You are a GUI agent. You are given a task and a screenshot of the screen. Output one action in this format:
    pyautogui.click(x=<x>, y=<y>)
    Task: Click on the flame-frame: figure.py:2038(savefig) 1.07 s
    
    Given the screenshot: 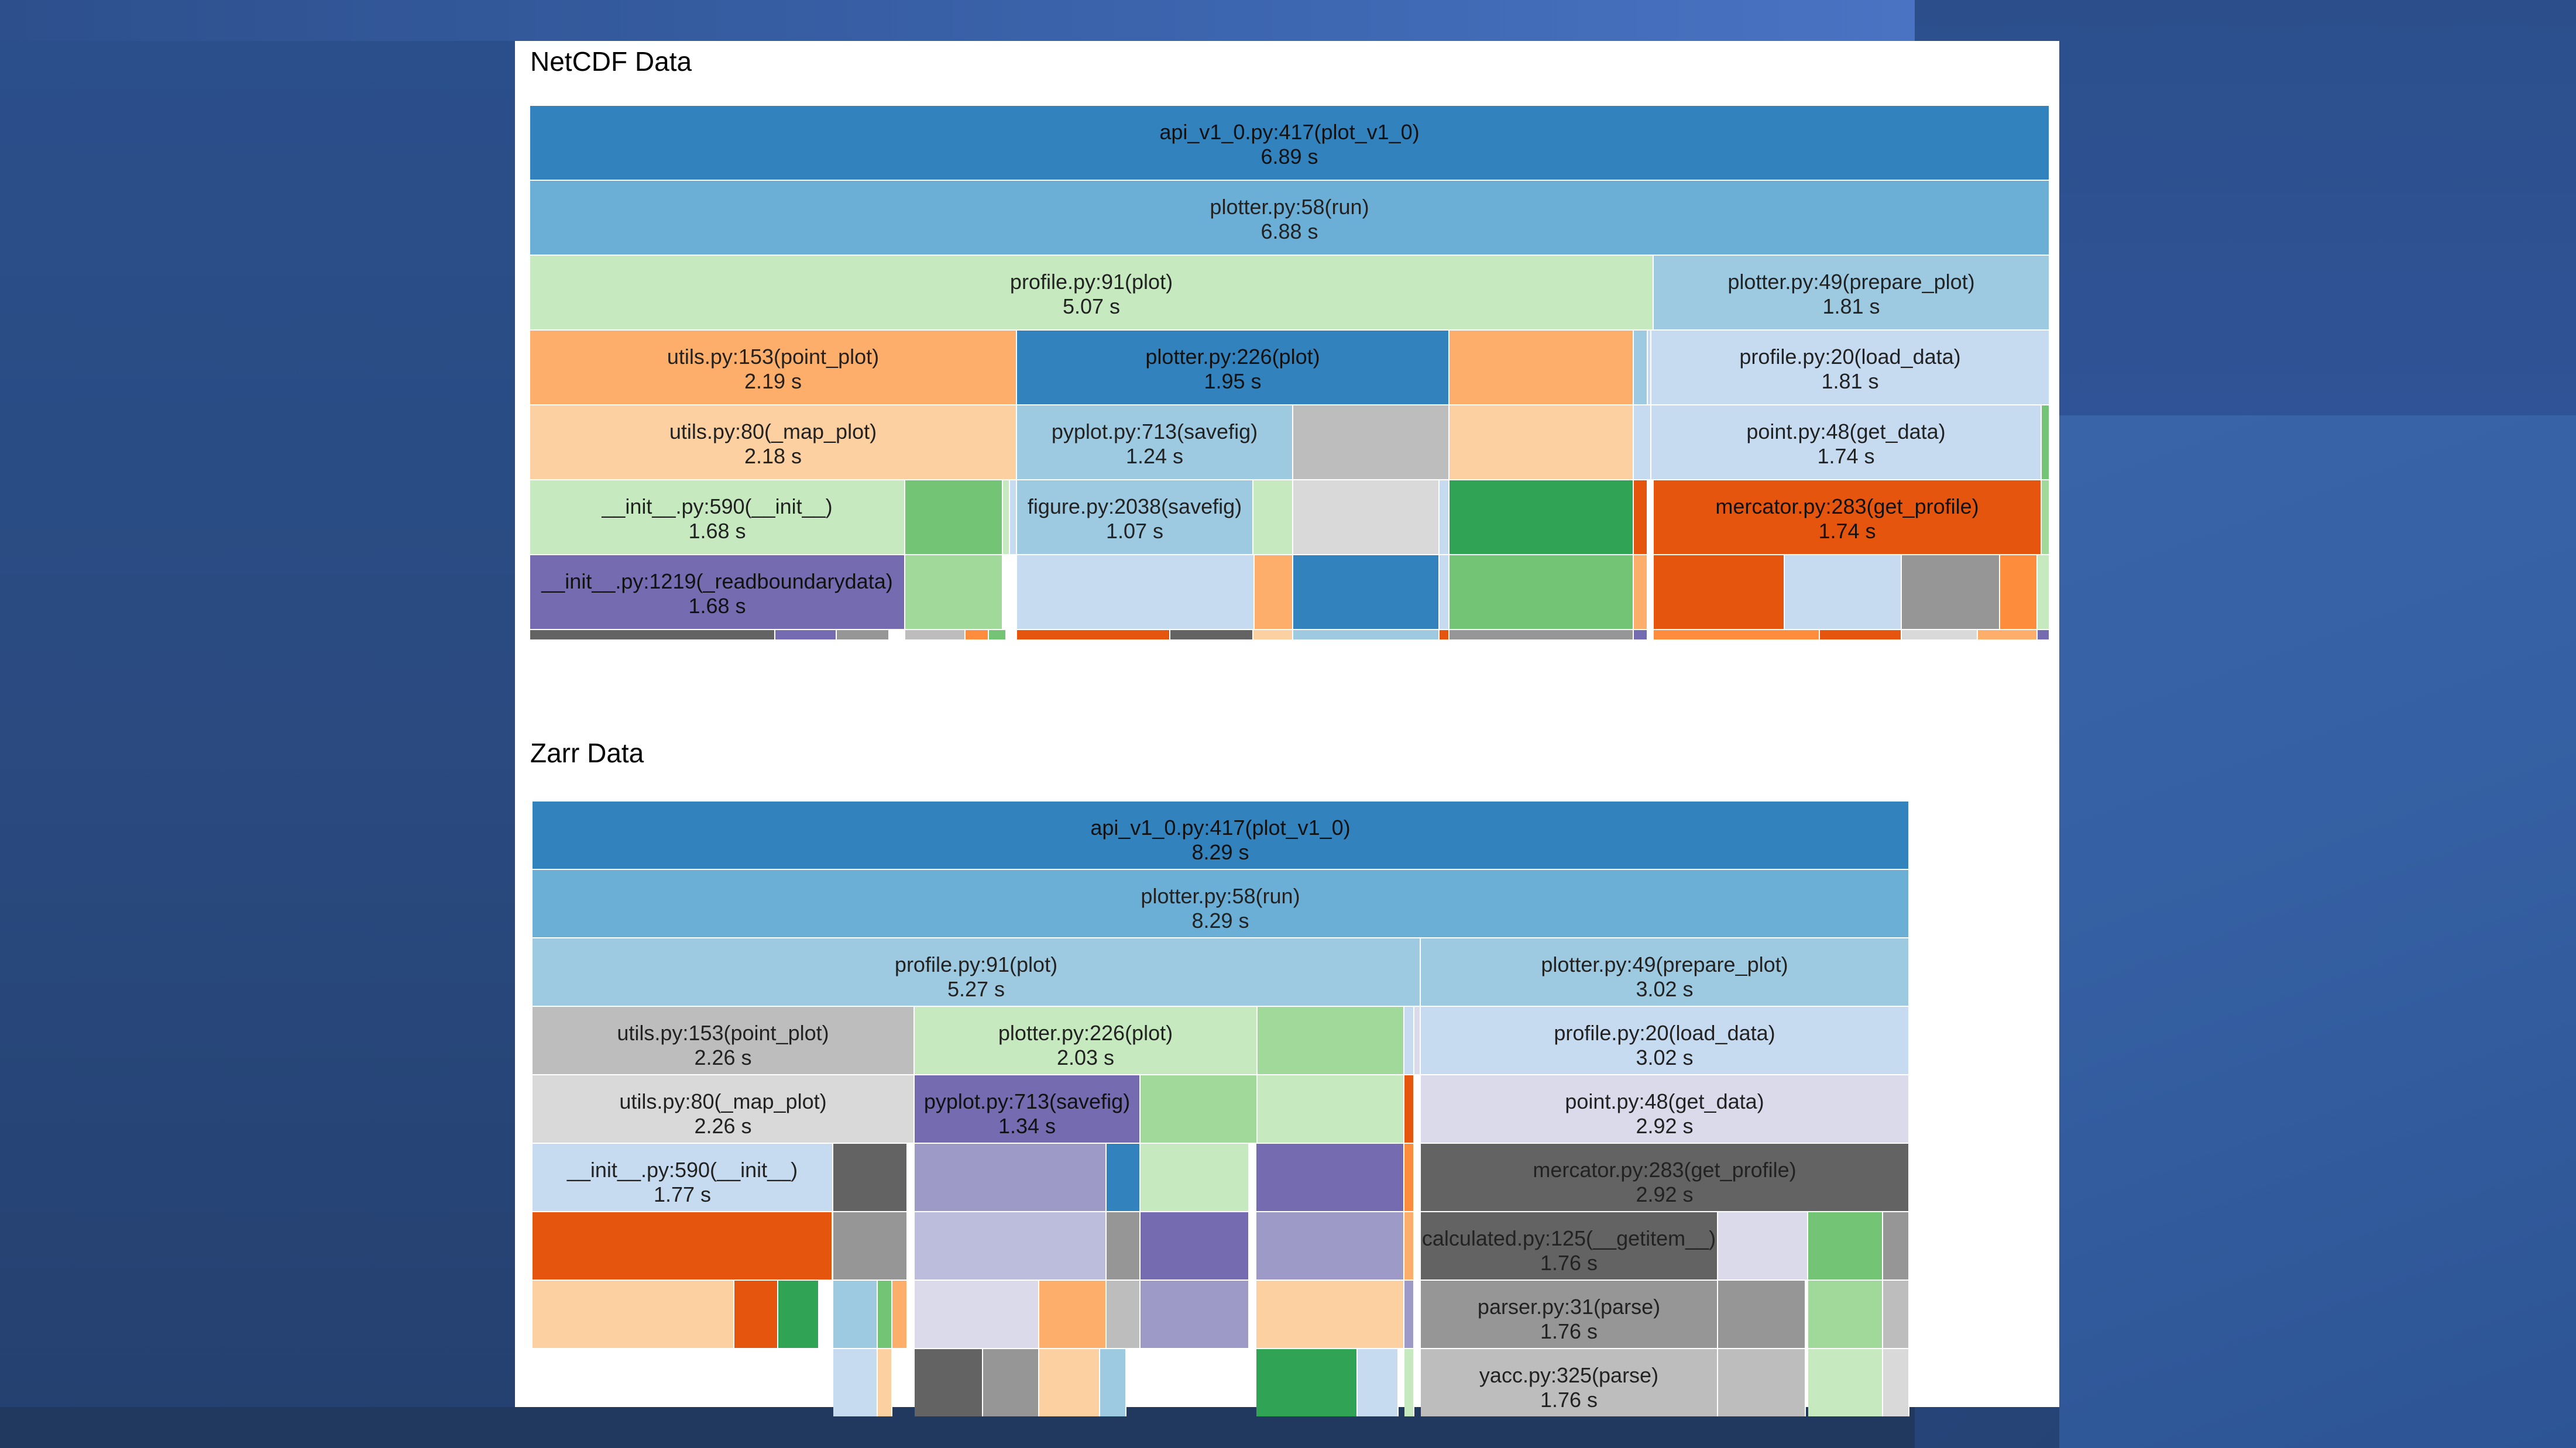 What is the action you would take?
    pyautogui.click(x=1135, y=517)
    